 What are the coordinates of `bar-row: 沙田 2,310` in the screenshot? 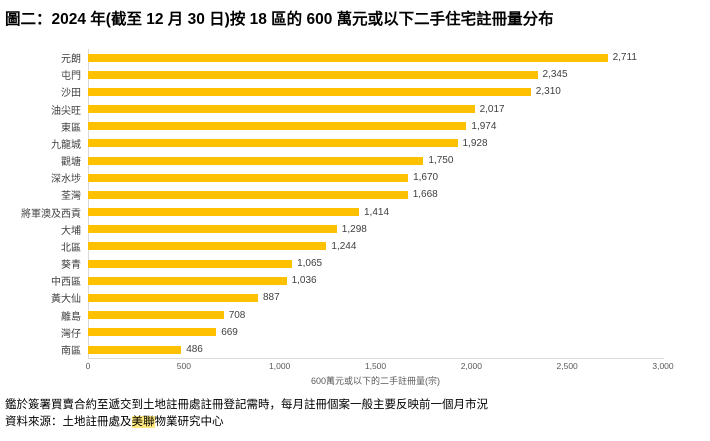 It's located at (355, 91).